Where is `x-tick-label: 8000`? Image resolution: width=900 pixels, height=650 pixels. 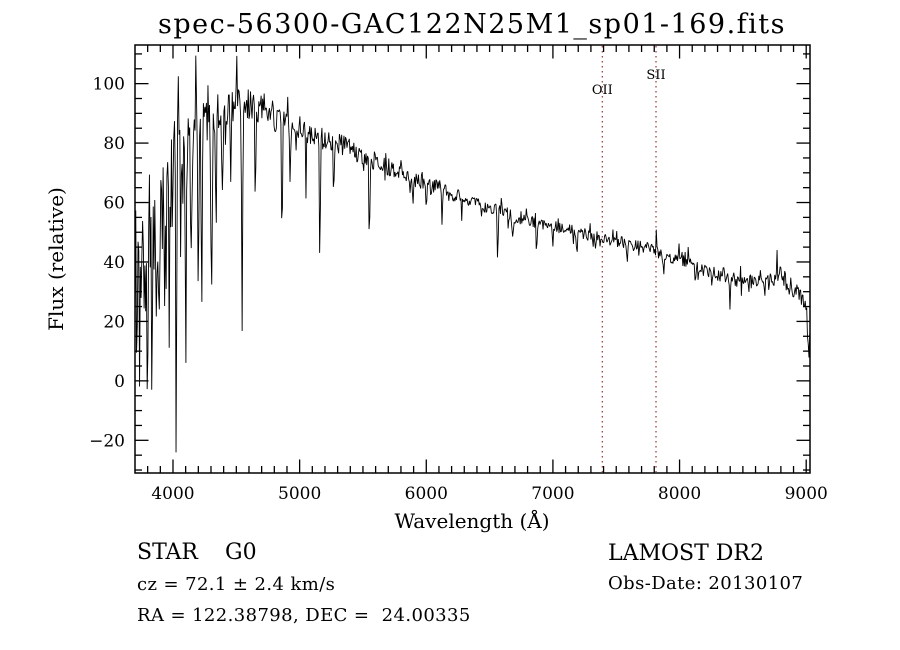
x-tick-label: 8000 is located at coordinates (679, 494).